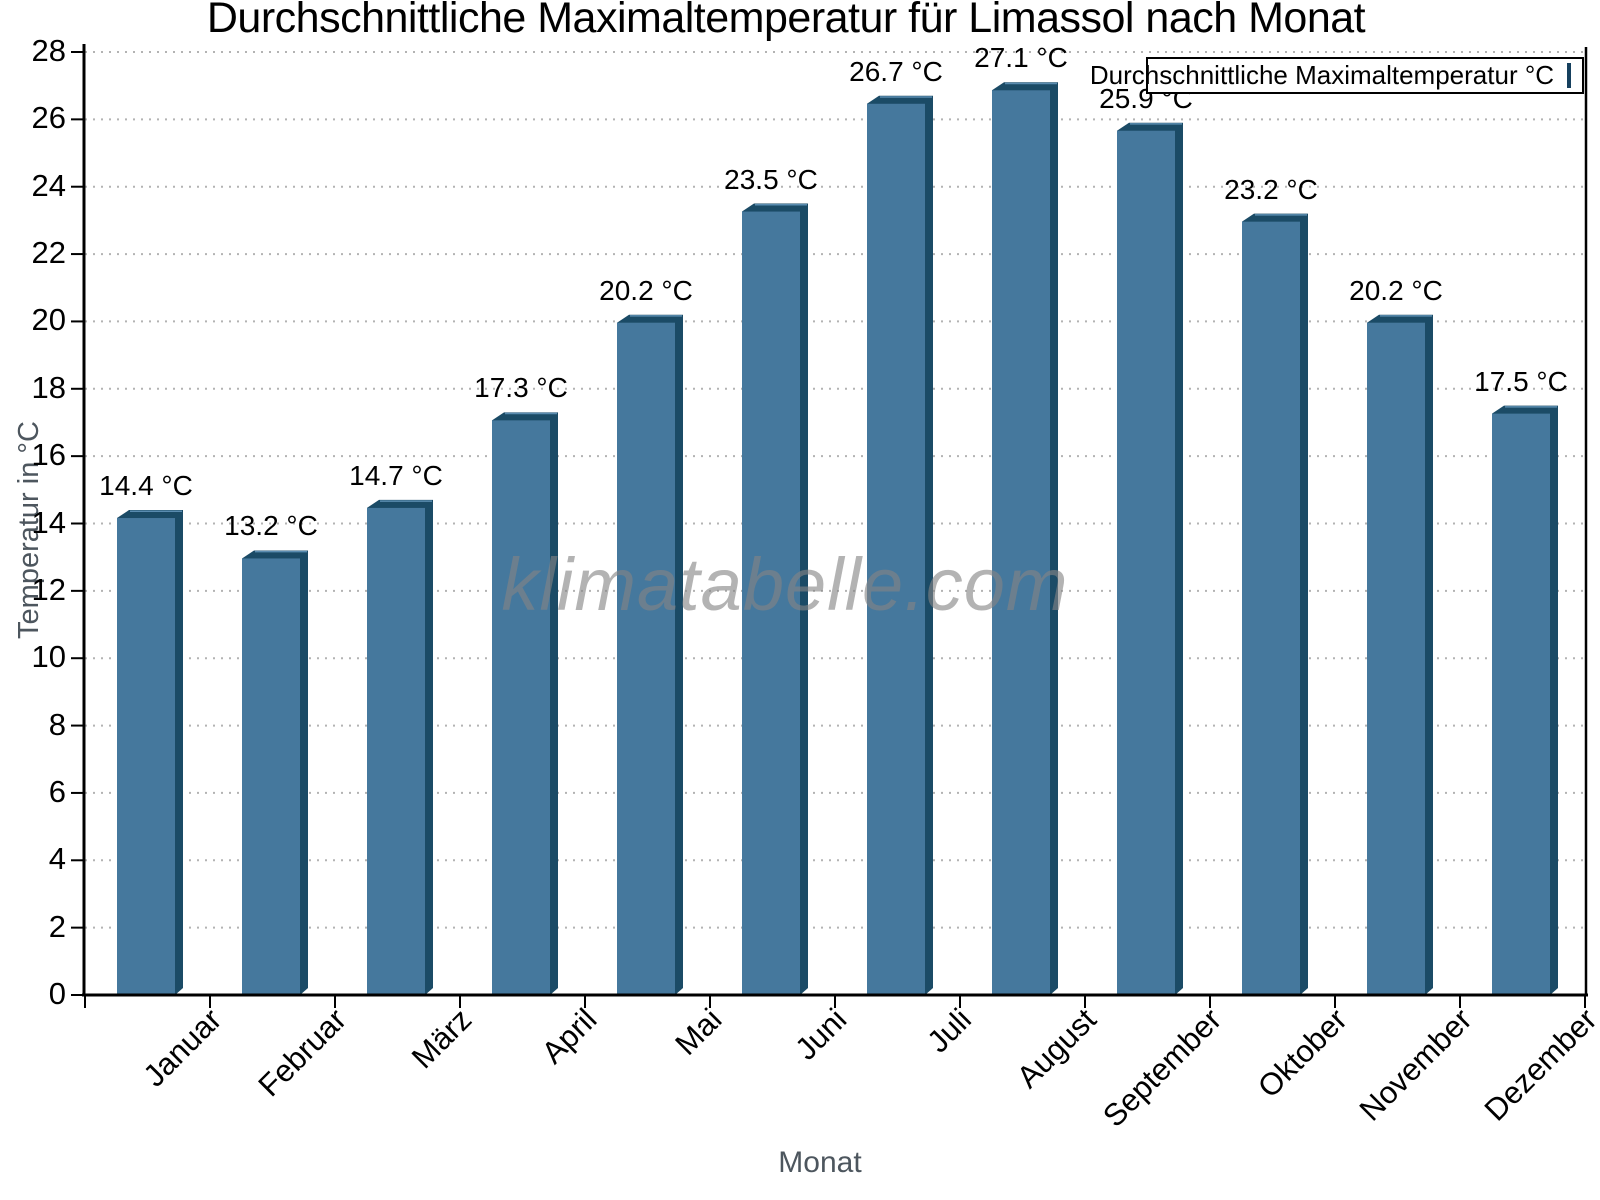 This screenshot has height=1200, width=1600. What do you see at coordinates (29, 530) in the screenshot?
I see `y-axis-title: Temperatur in °C` at bounding box center [29, 530].